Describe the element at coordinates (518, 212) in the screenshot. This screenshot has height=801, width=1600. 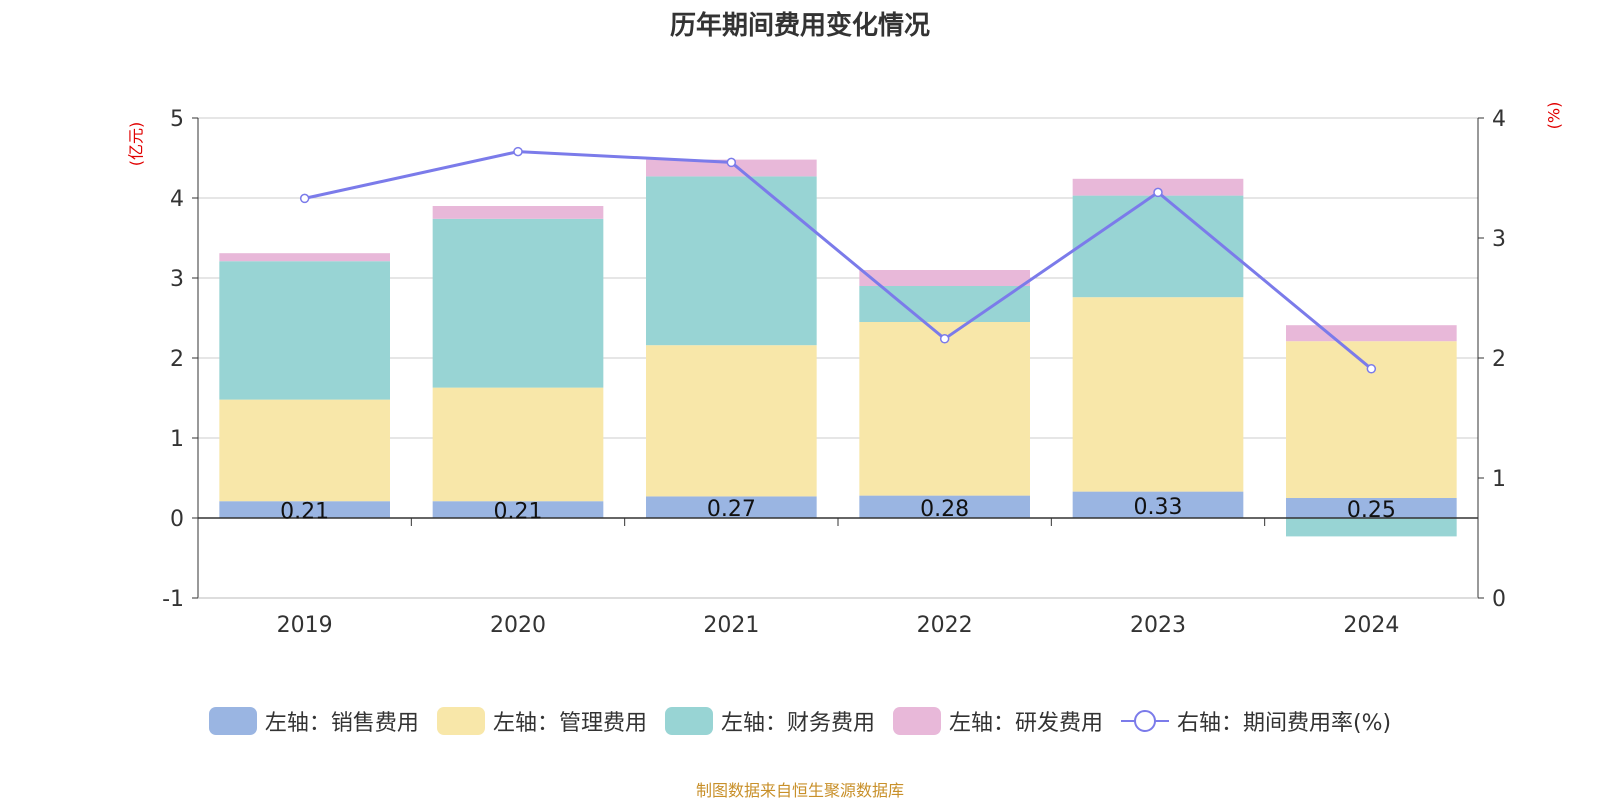
I see `bar-rd-2020` at that location.